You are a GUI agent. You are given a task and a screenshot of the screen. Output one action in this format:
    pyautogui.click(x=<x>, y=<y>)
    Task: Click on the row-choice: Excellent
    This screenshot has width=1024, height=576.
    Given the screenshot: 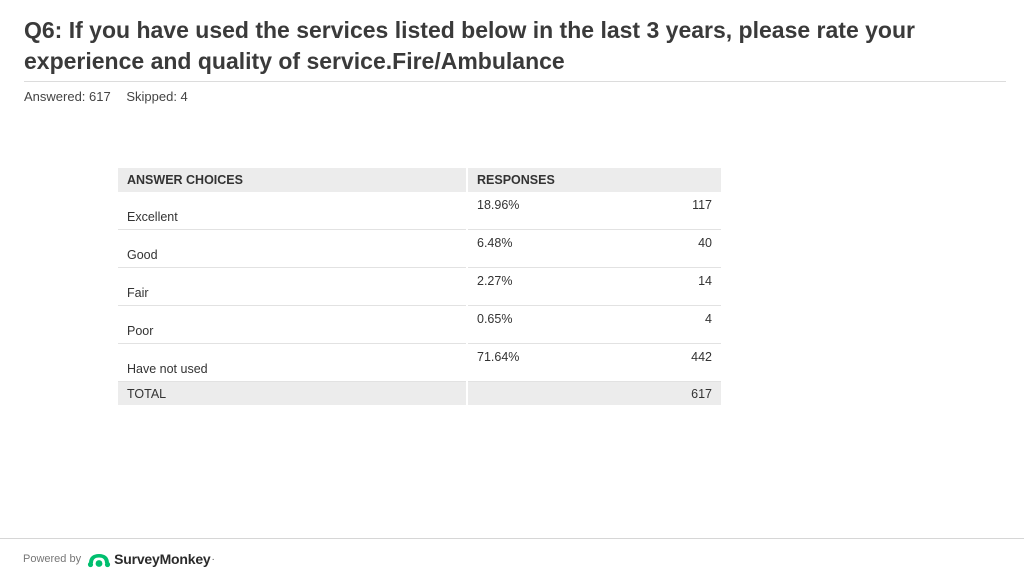 What is the action you would take?
    pyautogui.click(x=293, y=211)
    